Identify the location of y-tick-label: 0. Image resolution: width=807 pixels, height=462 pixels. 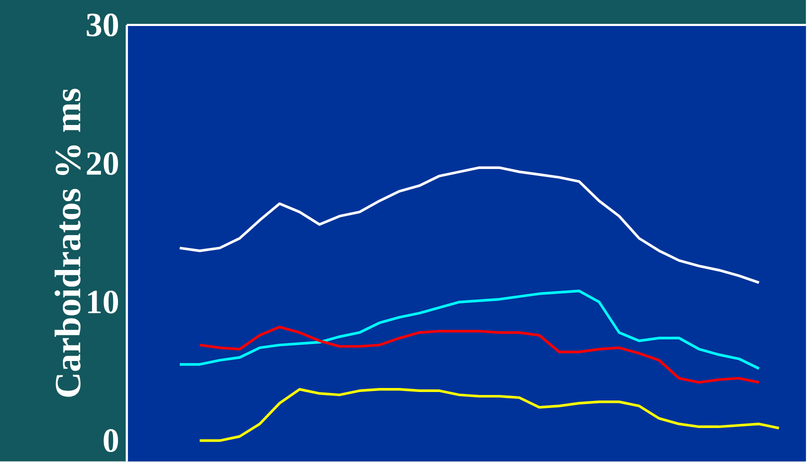
(111, 440).